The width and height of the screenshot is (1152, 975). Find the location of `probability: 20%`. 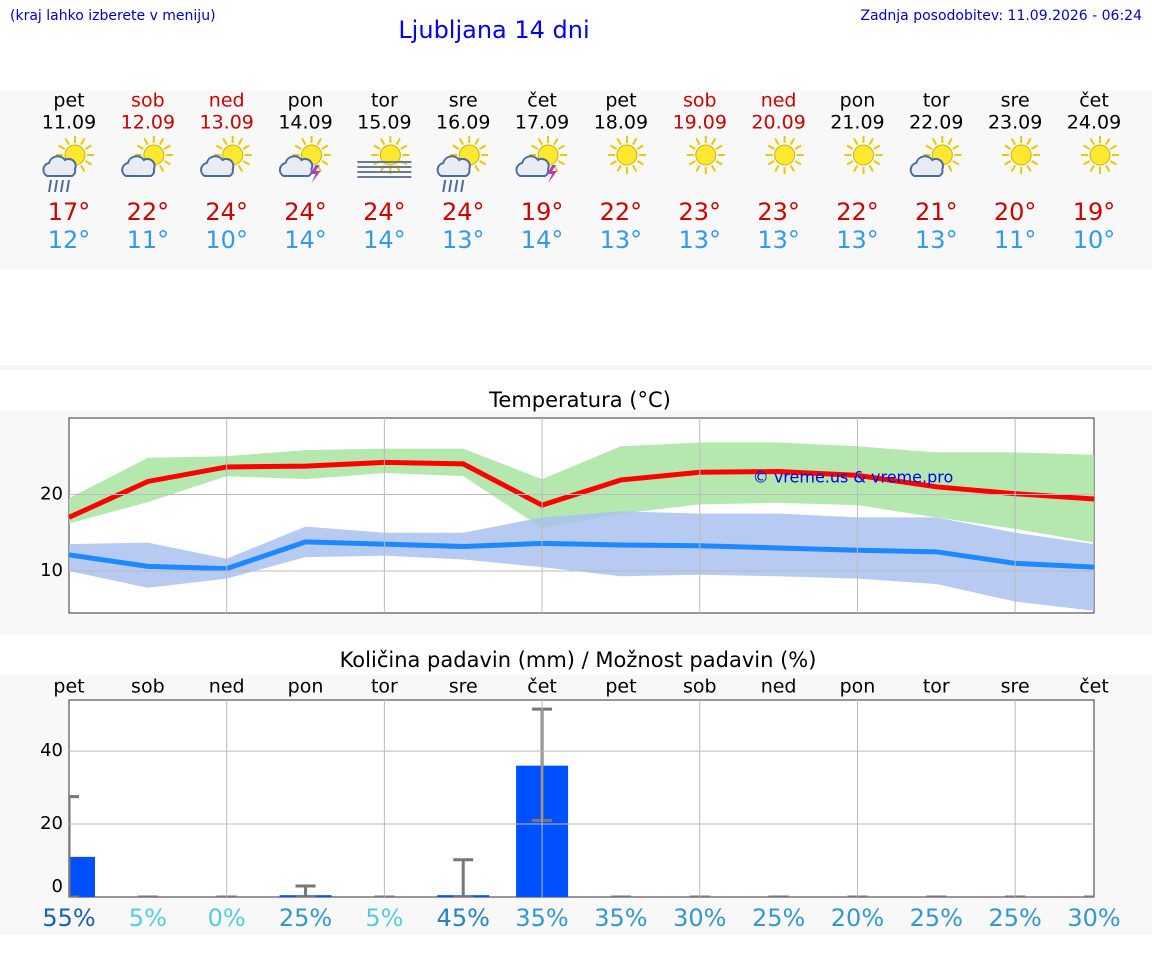

probability: 20% is located at coordinates (857, 918).